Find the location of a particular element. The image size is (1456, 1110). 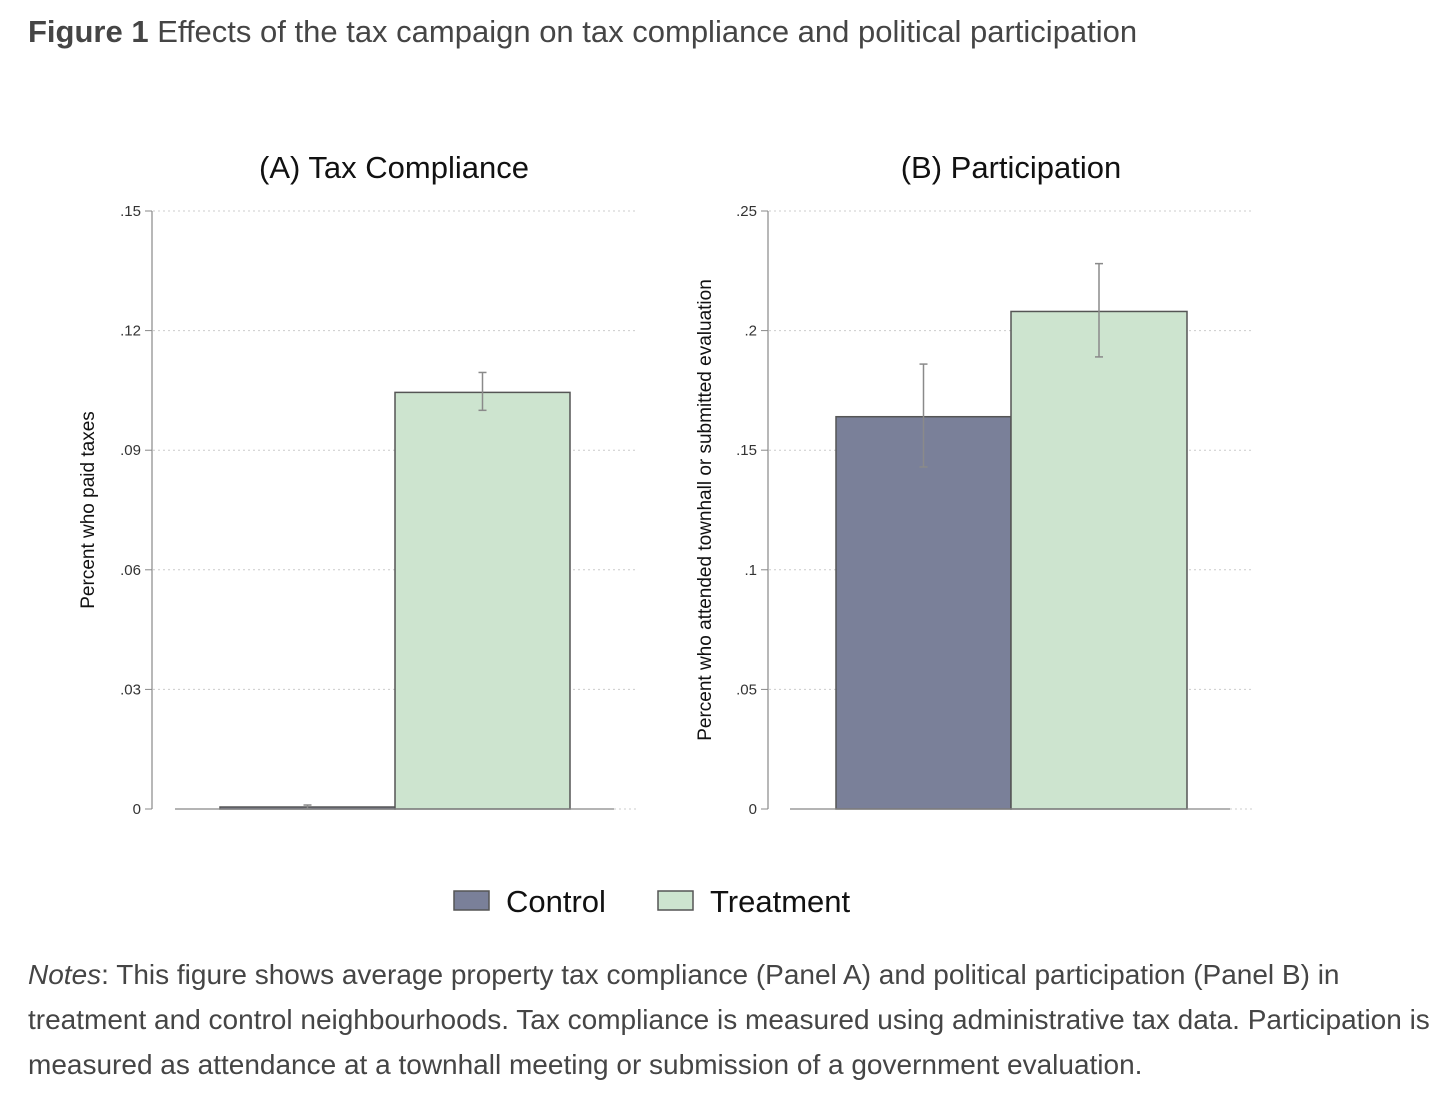

notes-label: Notes is located at coordinates (65, 974).